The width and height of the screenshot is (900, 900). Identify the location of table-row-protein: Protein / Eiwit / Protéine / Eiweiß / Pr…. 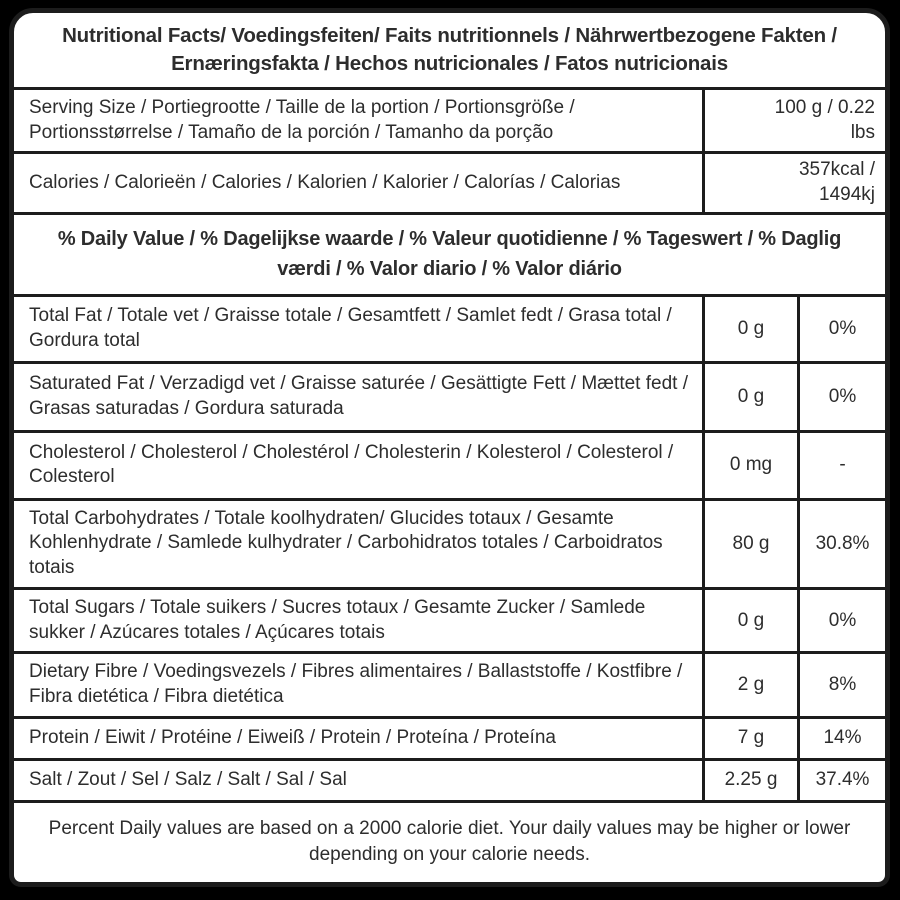
(449, 739).